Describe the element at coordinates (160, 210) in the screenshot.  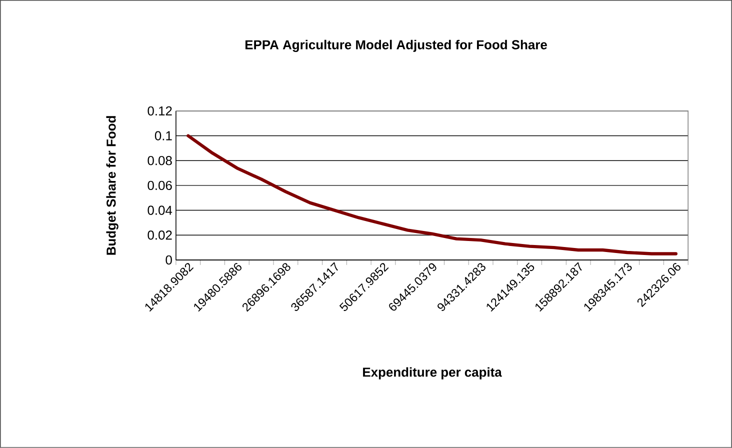
I see `y-tick-label: 0.04` at that location.